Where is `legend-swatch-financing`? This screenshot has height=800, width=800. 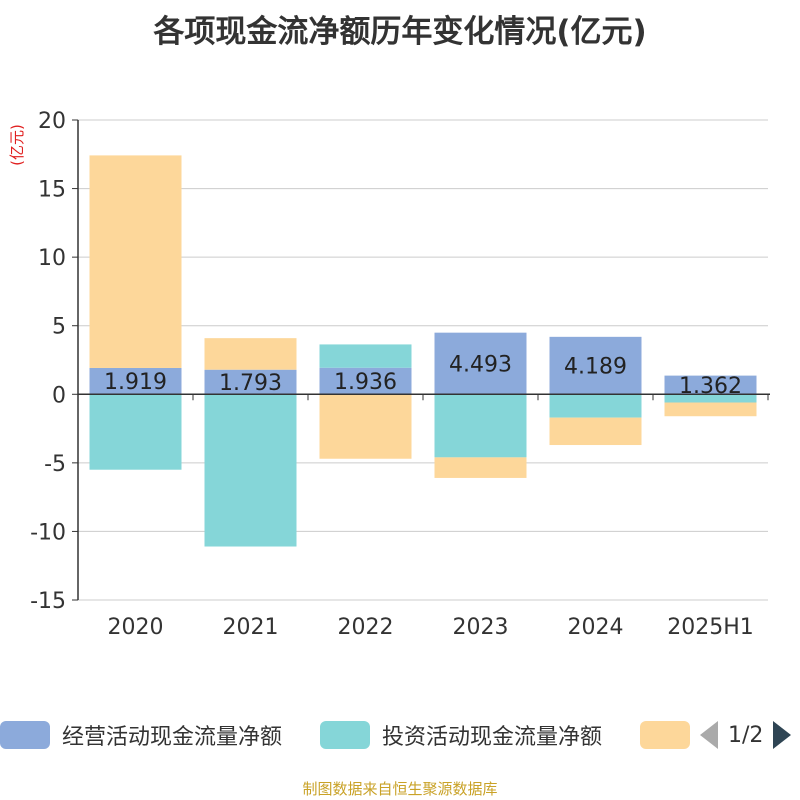 legend-swatch-financing is located at coordinates (665, 735).